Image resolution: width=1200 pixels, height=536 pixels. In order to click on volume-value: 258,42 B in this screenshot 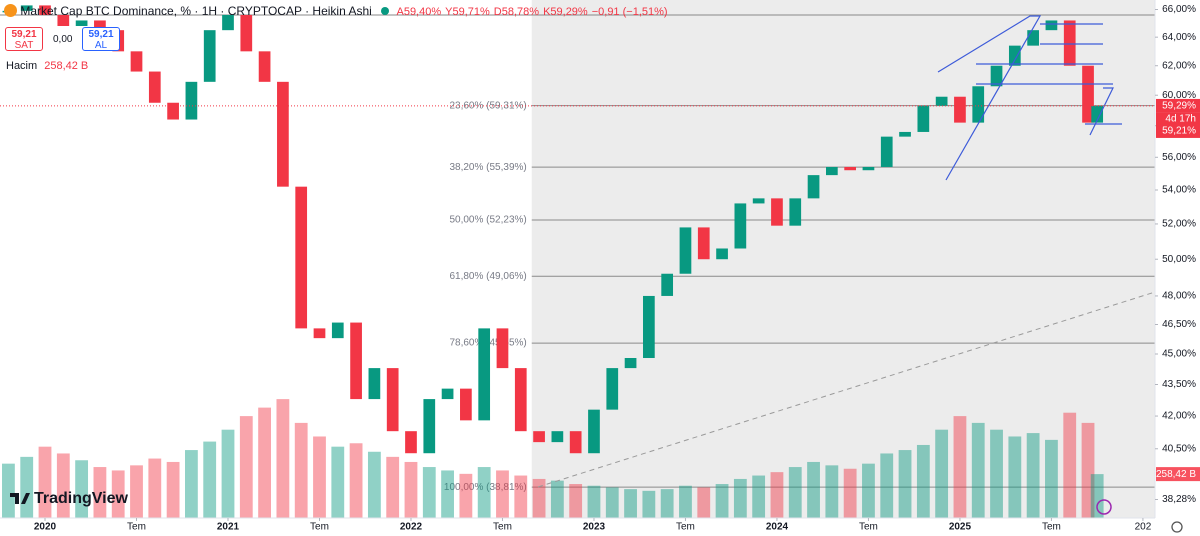, I will do `click(66, 66)`.